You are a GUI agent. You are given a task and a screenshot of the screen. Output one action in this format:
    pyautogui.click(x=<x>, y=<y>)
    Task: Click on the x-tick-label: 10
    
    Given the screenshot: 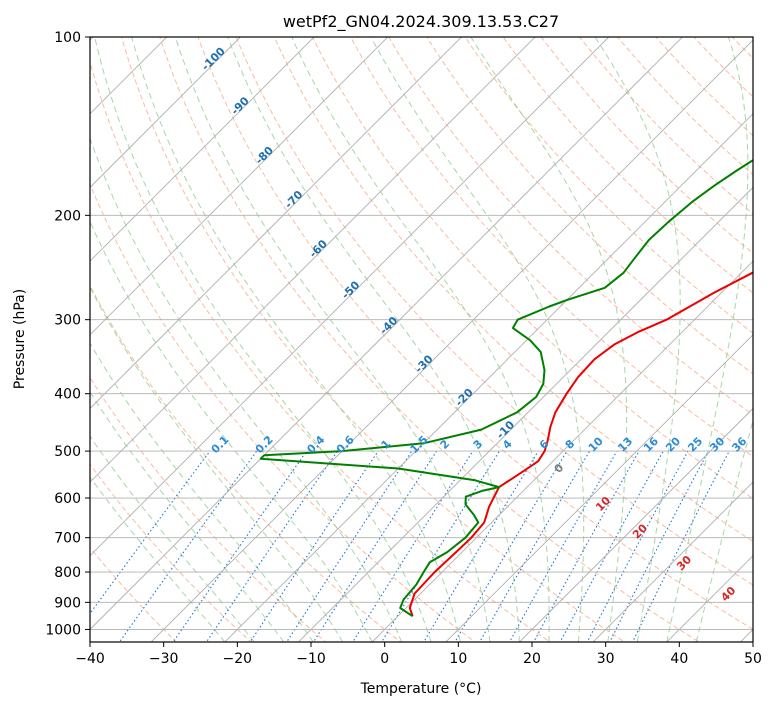 What is the action you would take?
    pyautogui.click(x=458, y=659)
    